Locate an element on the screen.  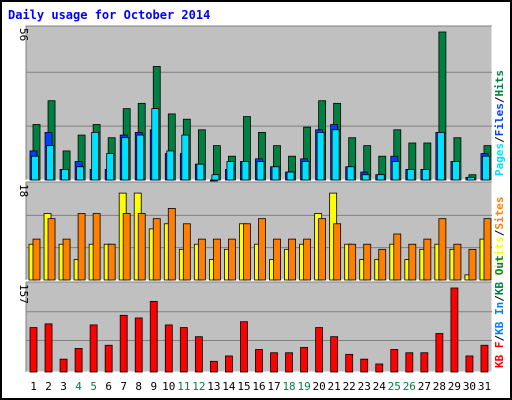
x-tick-label-day-2: 2 is located at coordinates (48, 386).